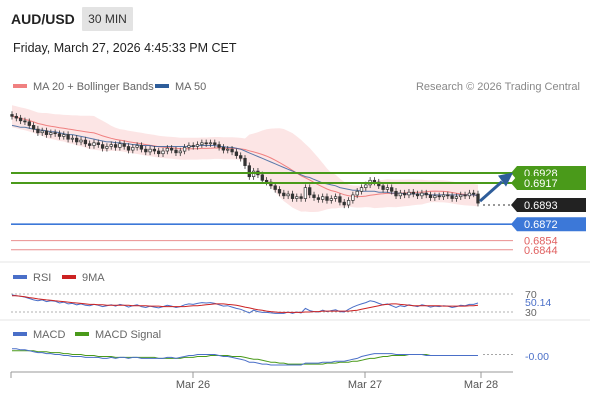 This screenshot has height=400, width=590. I want to click on price-legend: MA 20 + Bollinger Bands MA 50, so click(109, 87).